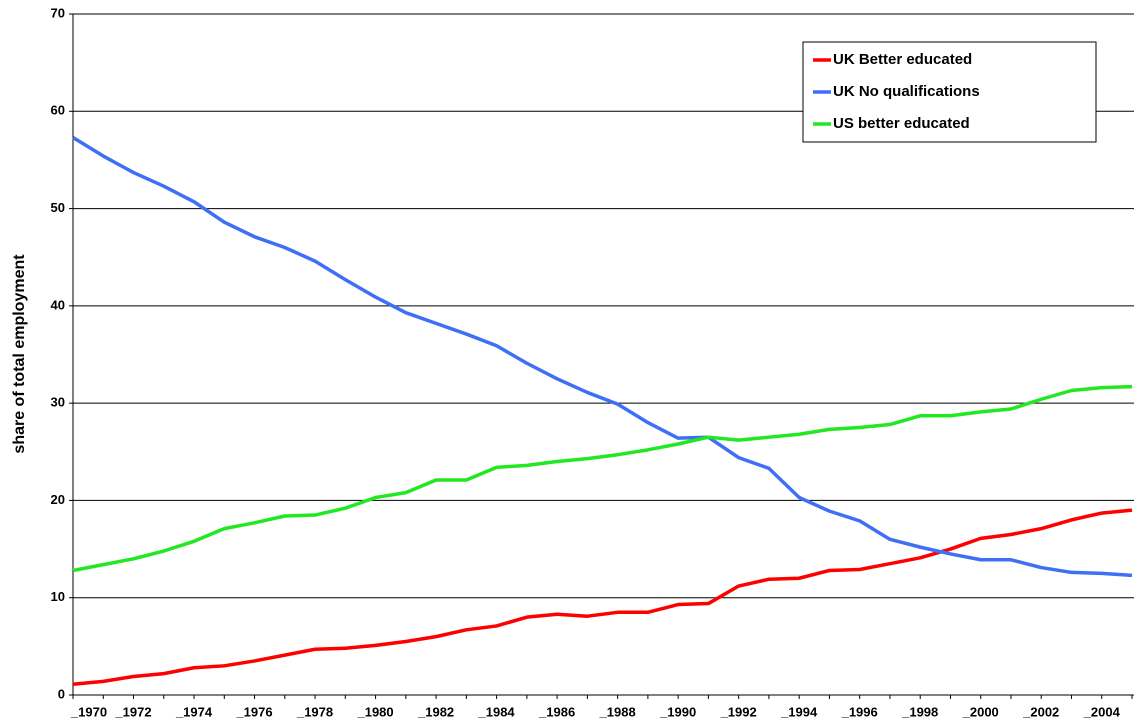  I want to click on legend-label: UK Better educated, so click(902, 59).